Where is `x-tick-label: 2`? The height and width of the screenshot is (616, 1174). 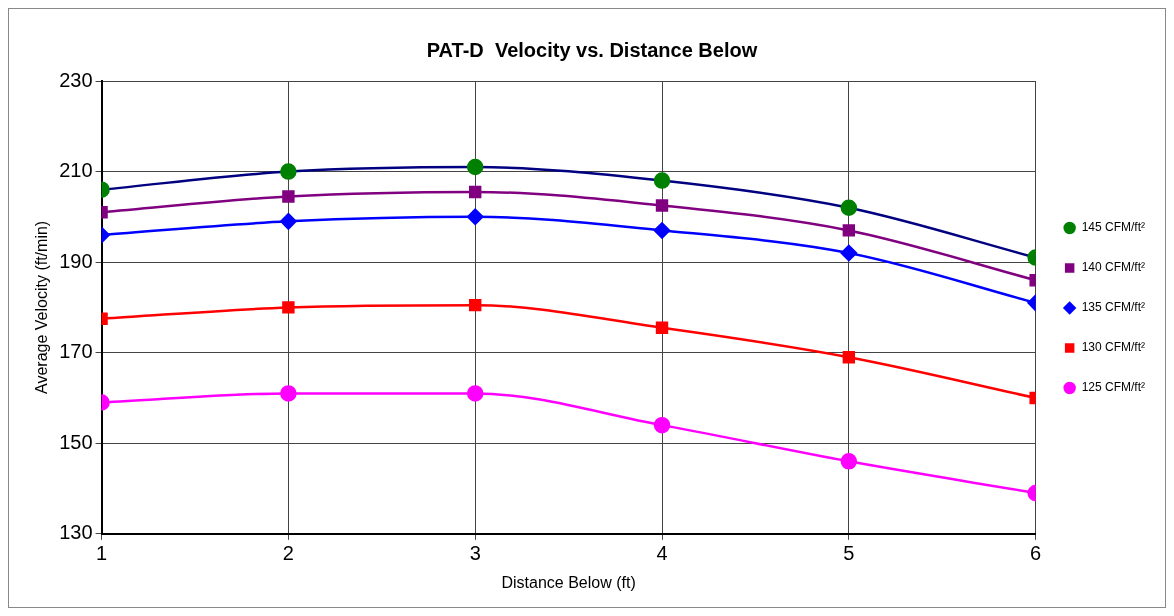 x-tick-label: 2 is located at coordinates (288, 553).